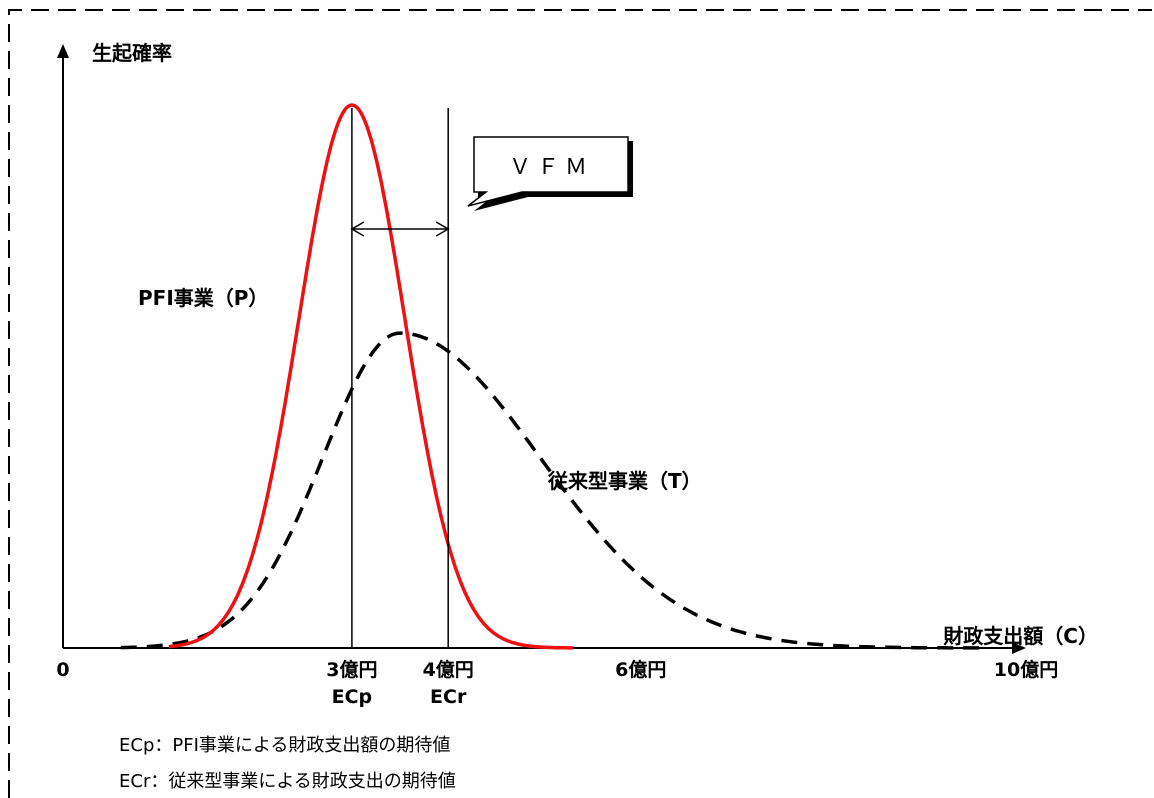 The width and height of the screenshot is (1154, 798). What do you see at coordinates (287, 781) in the screenshot?
I see `footnote-ecr: ECr：従来型事業による財政支出の期待値` at bounding box center [287, 781].